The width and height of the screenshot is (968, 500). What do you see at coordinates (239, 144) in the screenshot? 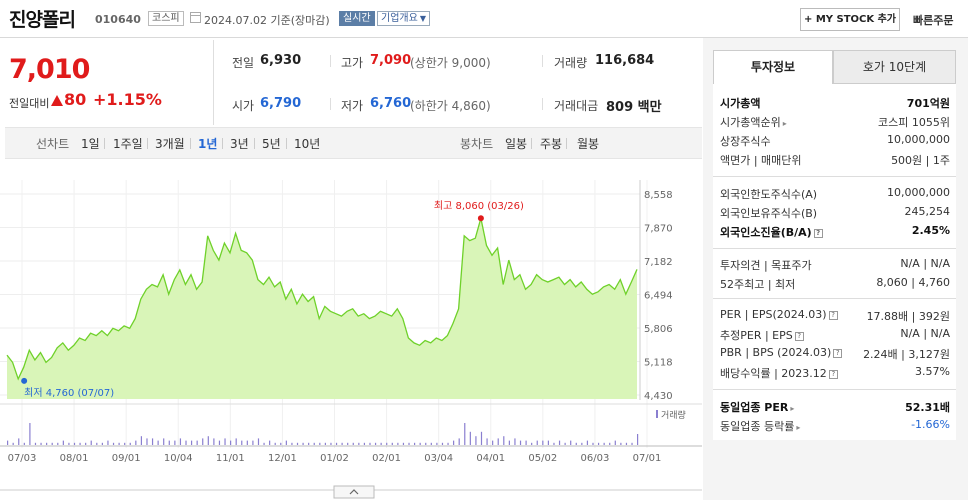
I see `tab-3y: 3년` at bounding box center [239, 144].